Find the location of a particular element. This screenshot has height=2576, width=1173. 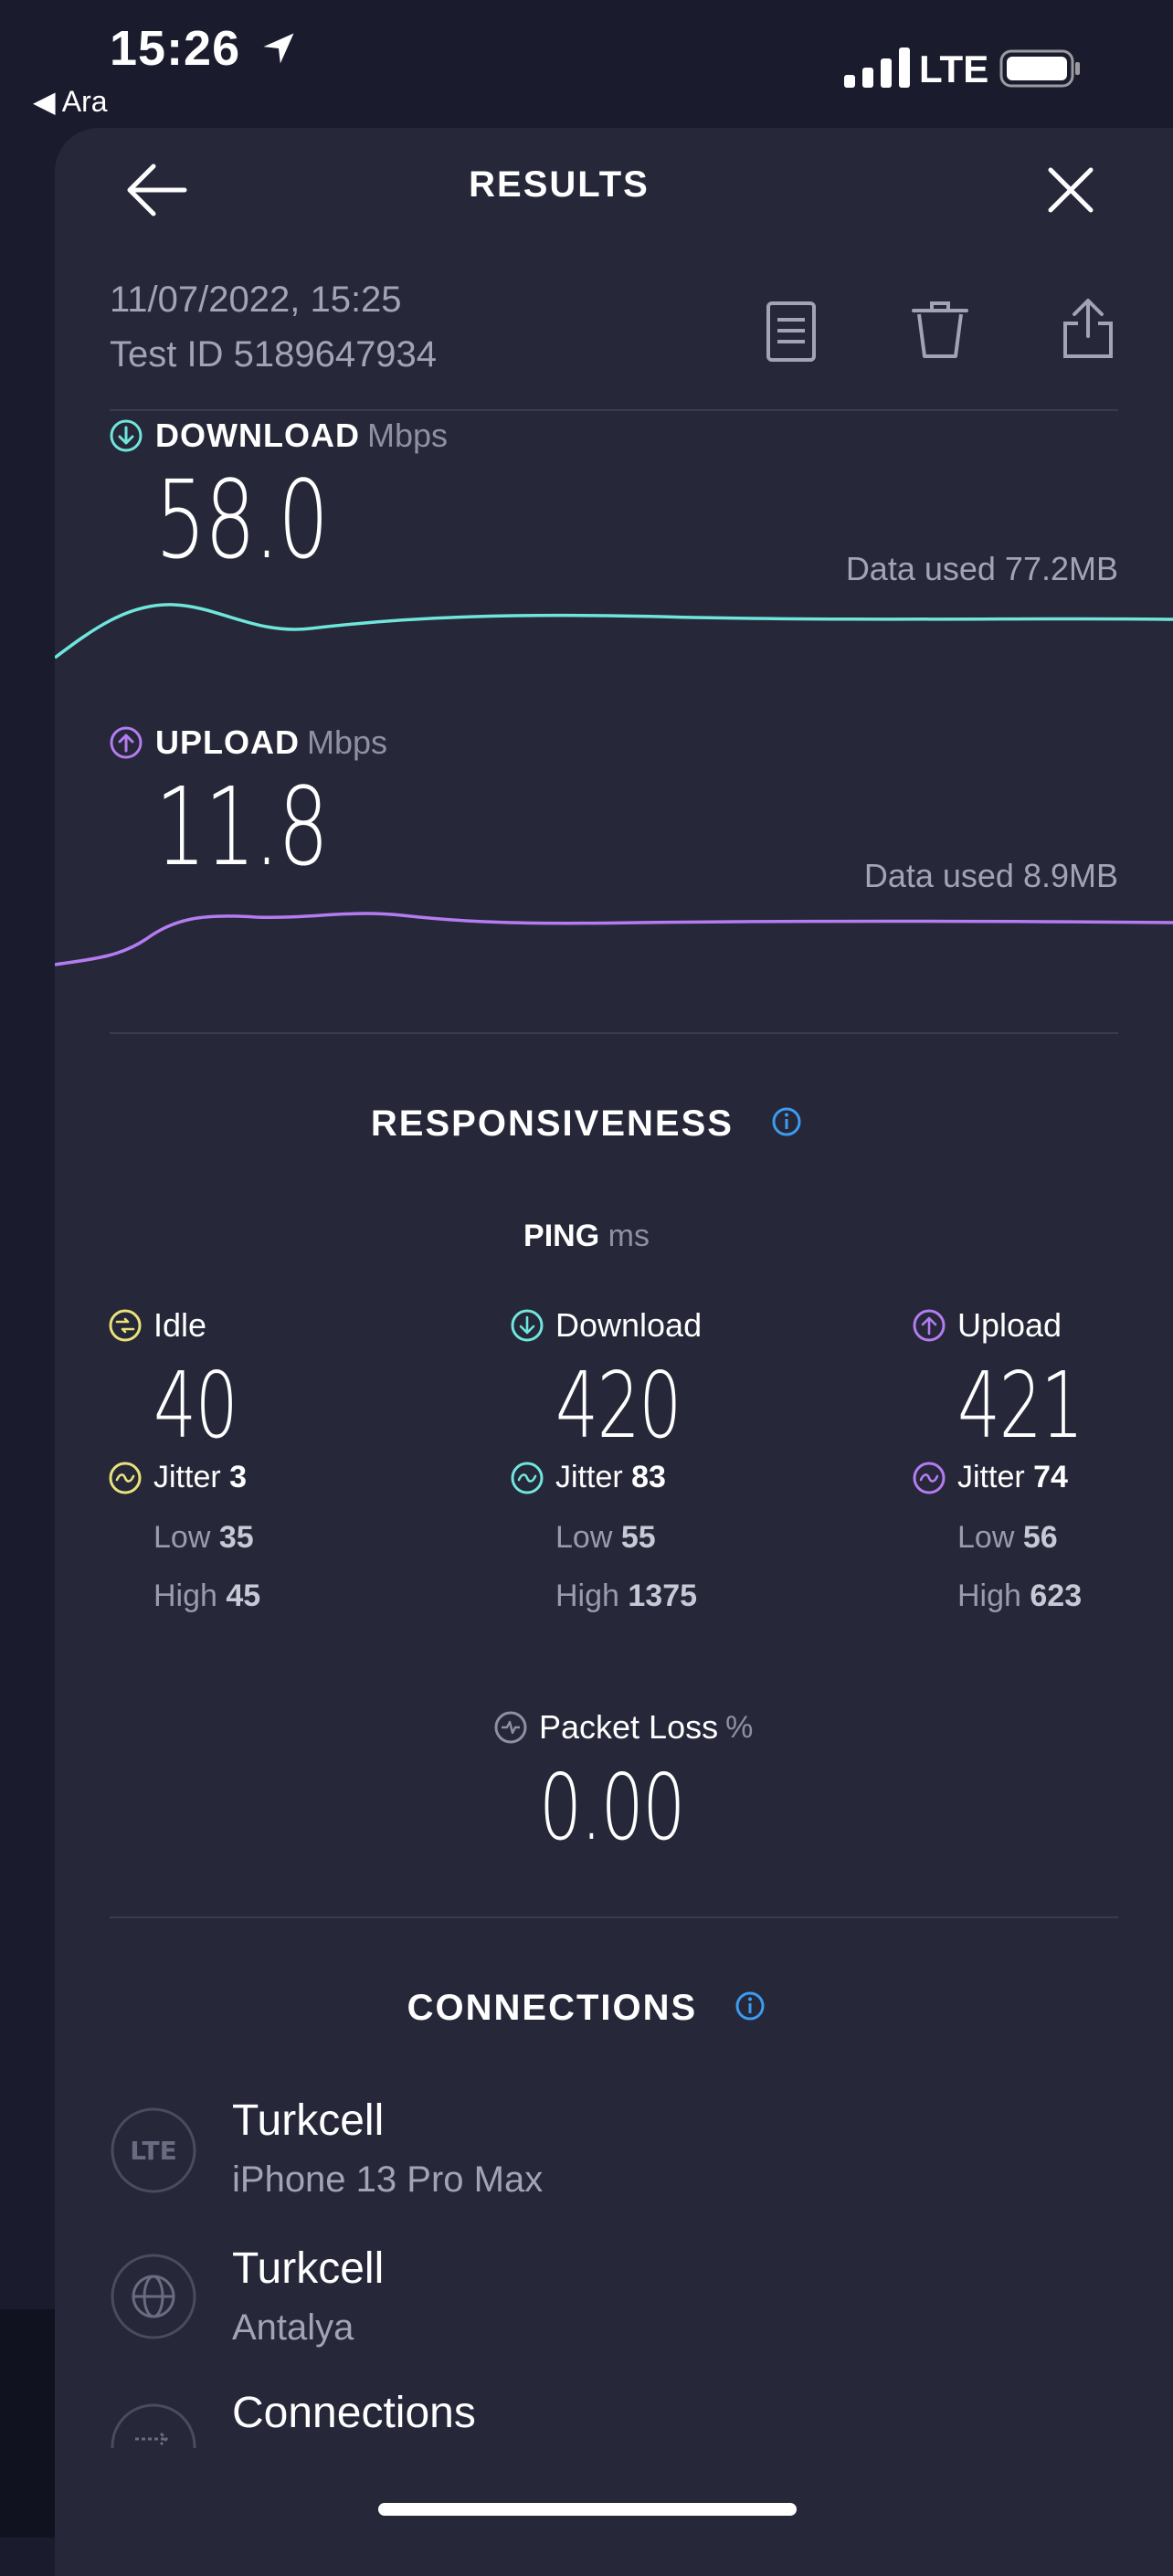

ping-title: PING ms is located at coordinates (586, 1236).